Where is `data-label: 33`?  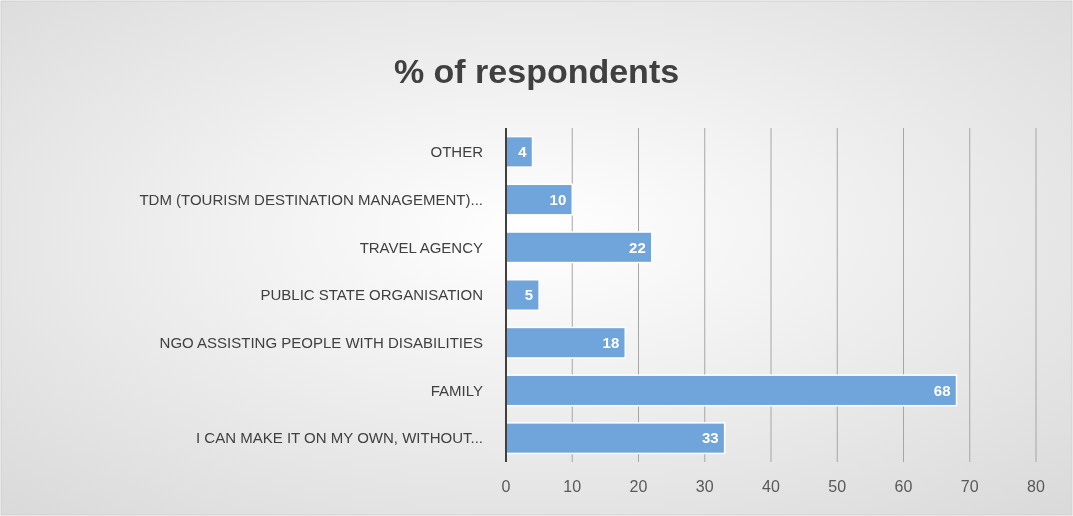
data-label: 33 is located at coordinates (710, 438).